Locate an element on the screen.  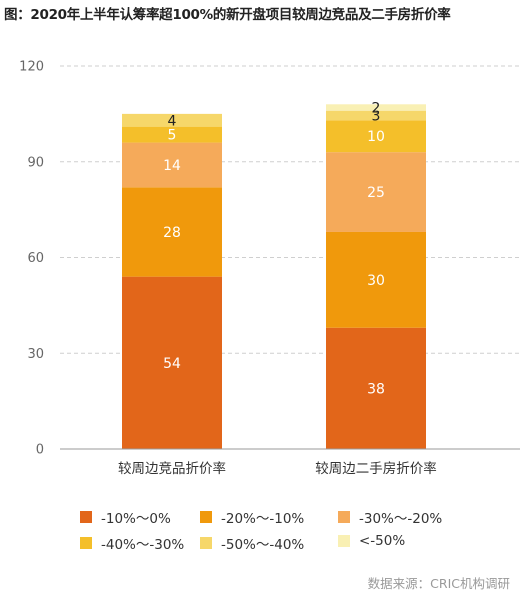
bar-value-label: 54 is located at coordinates (172, 364).